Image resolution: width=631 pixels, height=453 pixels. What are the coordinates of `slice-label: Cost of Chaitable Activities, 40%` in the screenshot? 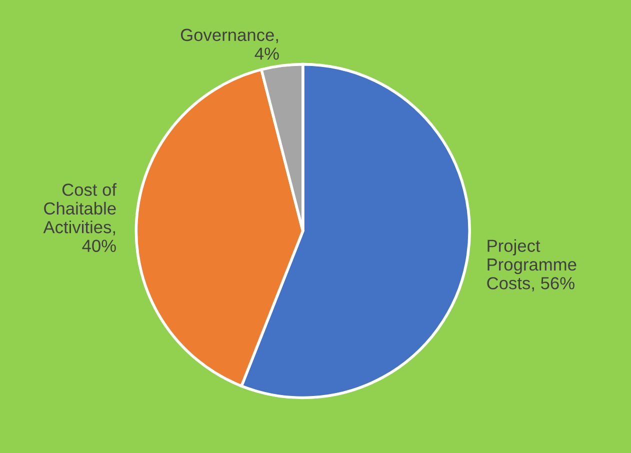 It's located at (80, 217).